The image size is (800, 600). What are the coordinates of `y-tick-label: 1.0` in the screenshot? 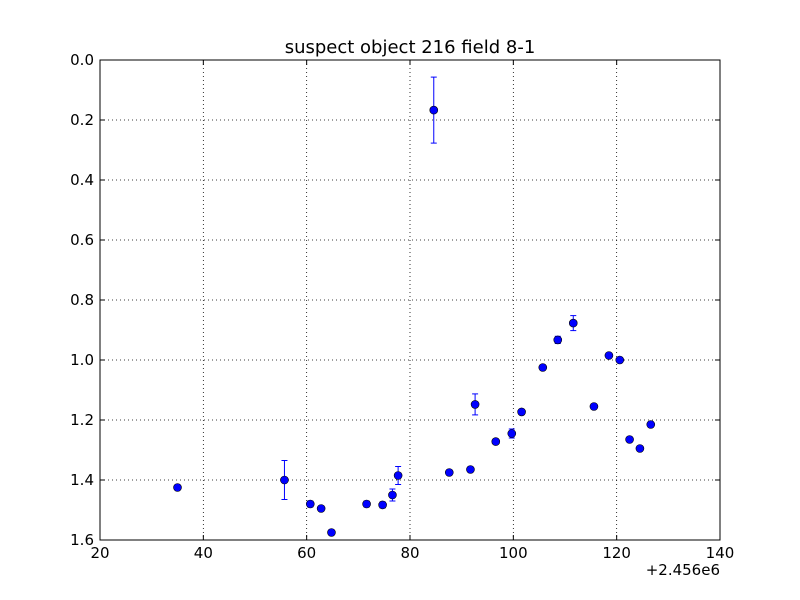 It's located at (82, 360).